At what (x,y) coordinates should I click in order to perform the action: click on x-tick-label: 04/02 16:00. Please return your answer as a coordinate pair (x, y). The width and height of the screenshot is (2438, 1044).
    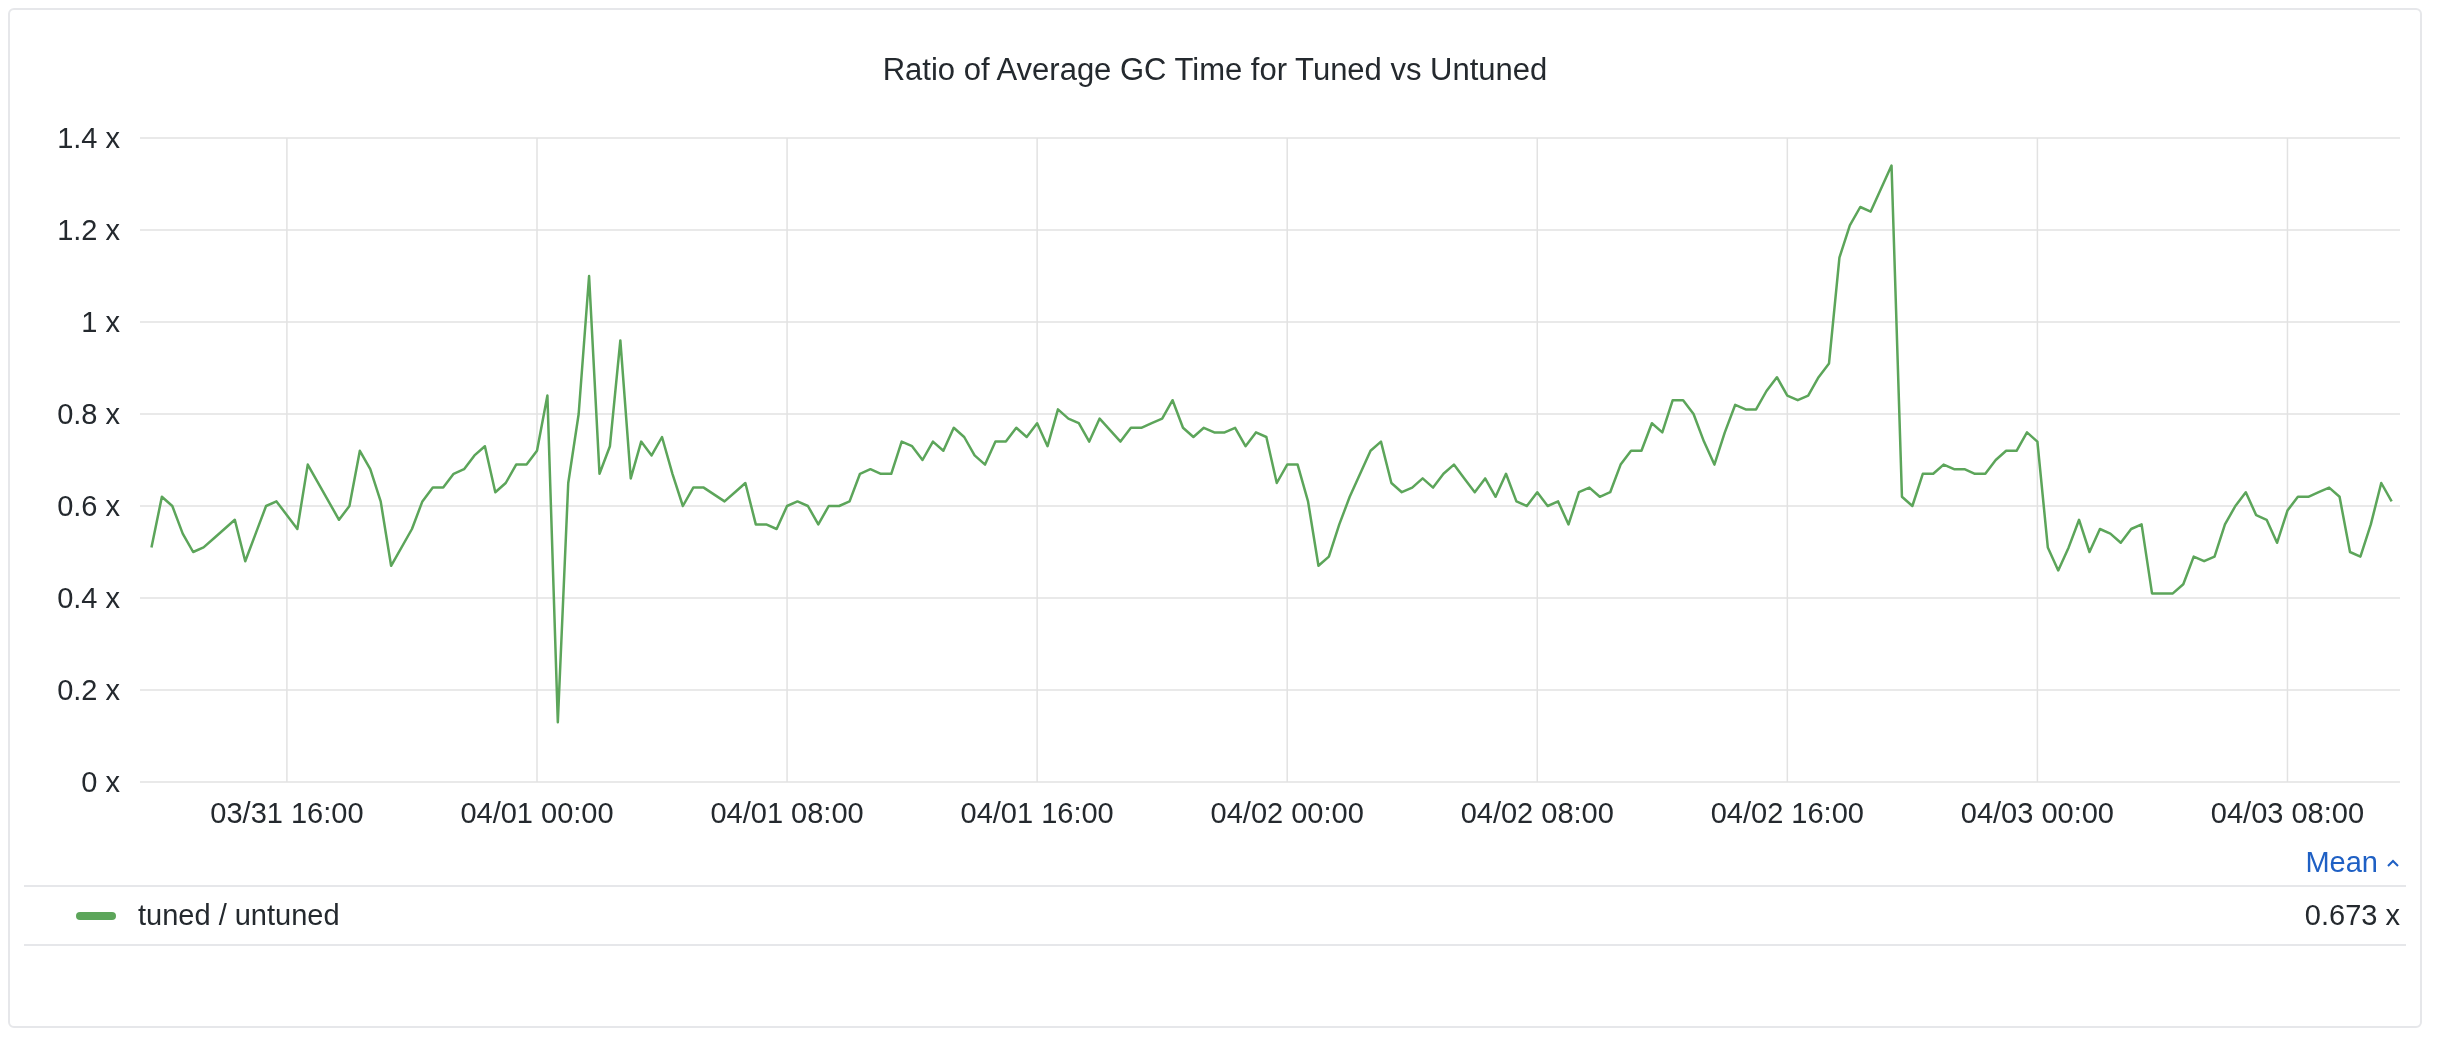
    Looking at the image, I should click on (1787, 812).